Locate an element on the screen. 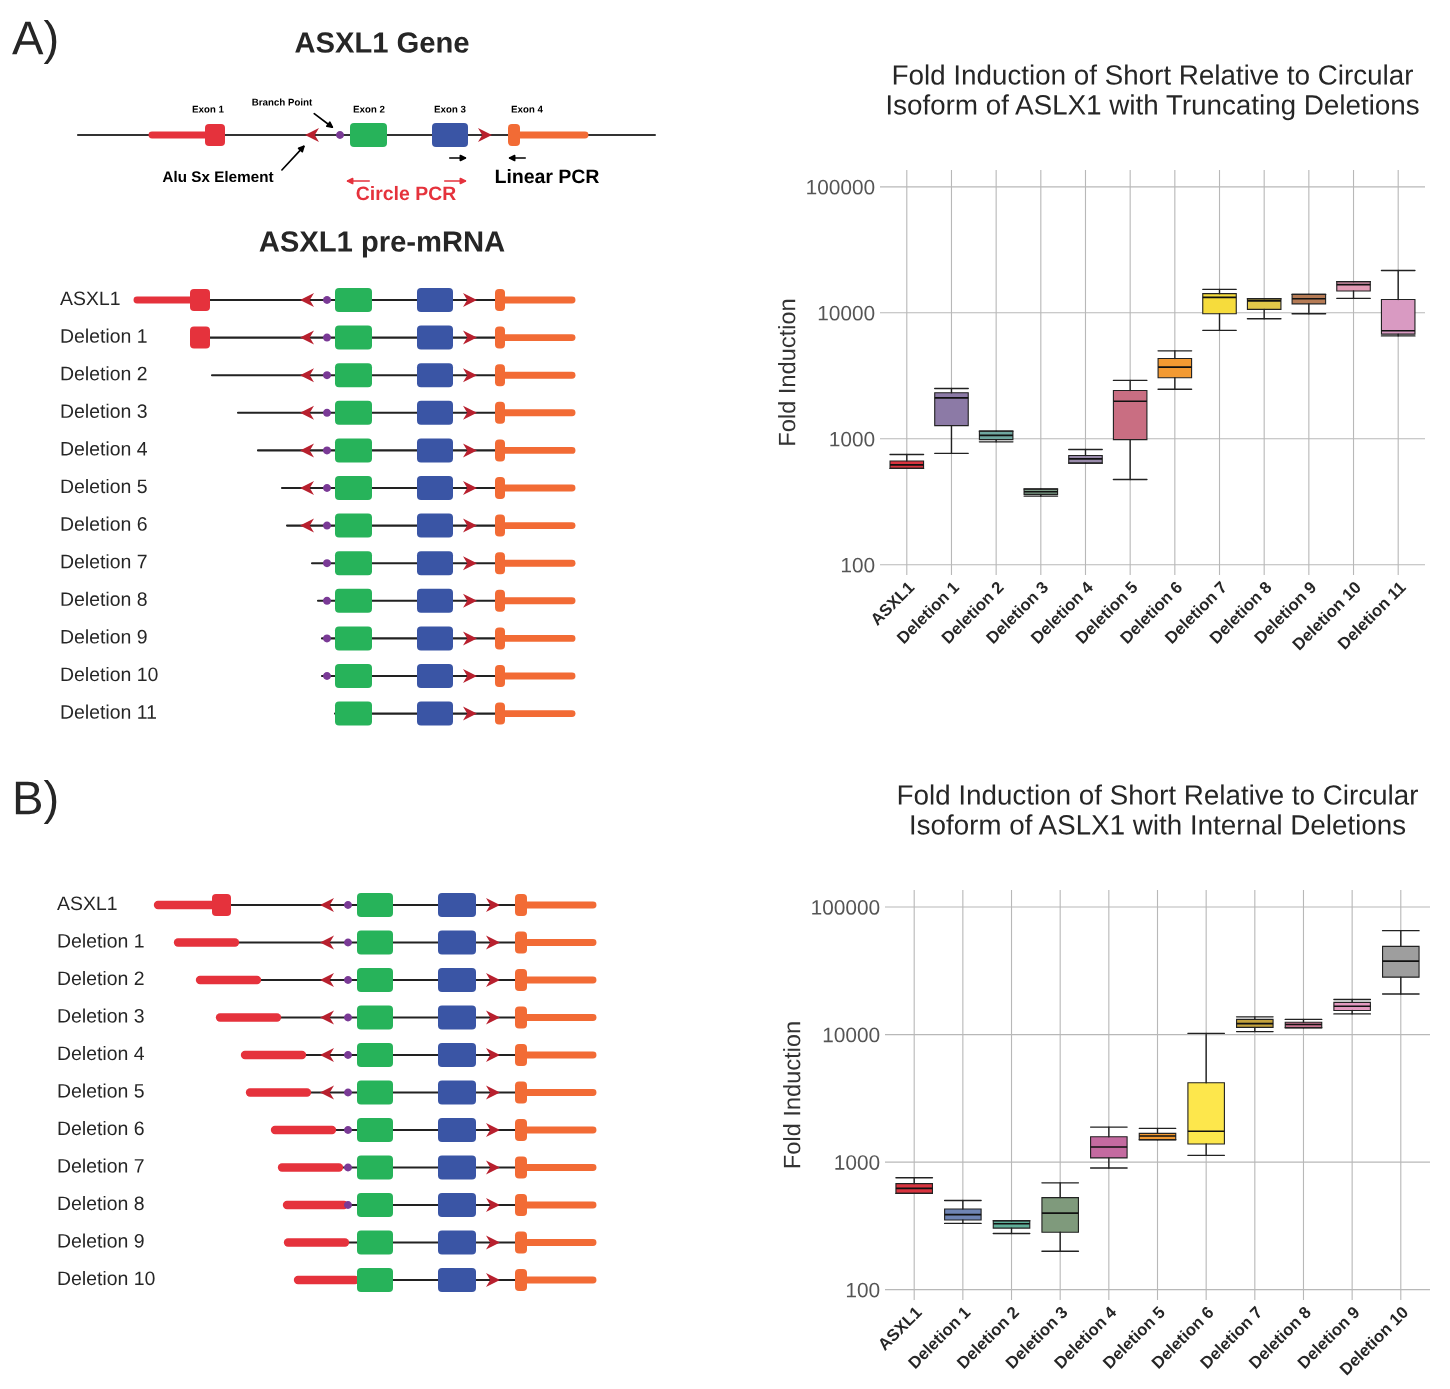  text: ASXL1 pre-mRNA is located at coordinates (382, 244).